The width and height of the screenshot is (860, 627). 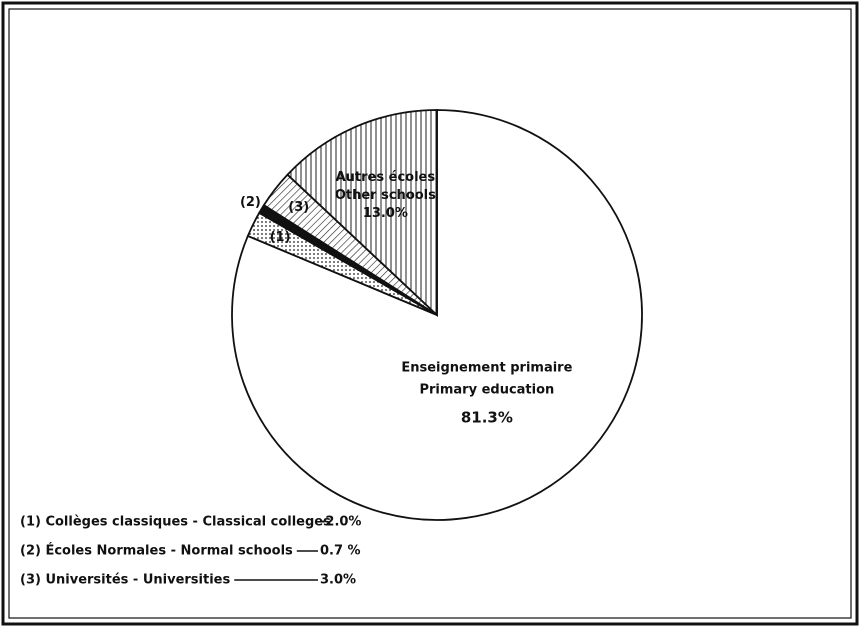 What do you see at coordinates (156, 551) in the screenshot?
I see `legend-text: (2) Écoles Normales - Normal schools` at bounding box center [156, 551].